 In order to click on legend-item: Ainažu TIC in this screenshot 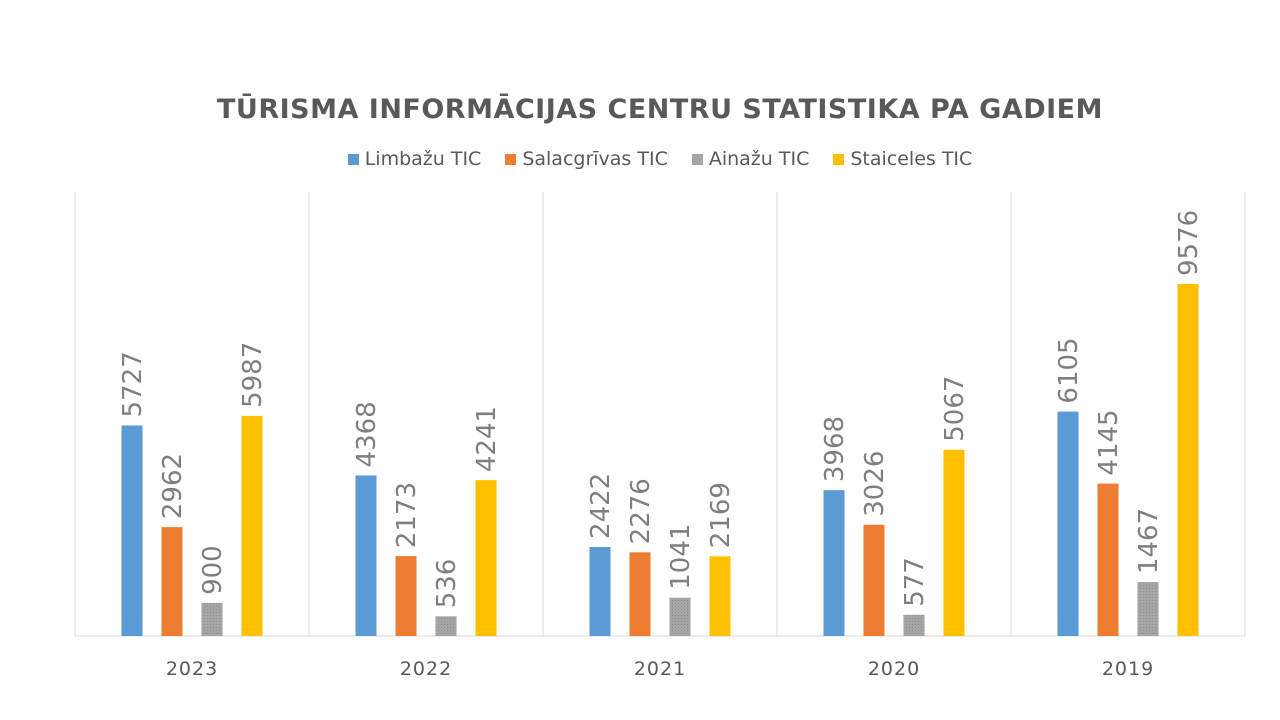, I will do `click(750, 159)`.